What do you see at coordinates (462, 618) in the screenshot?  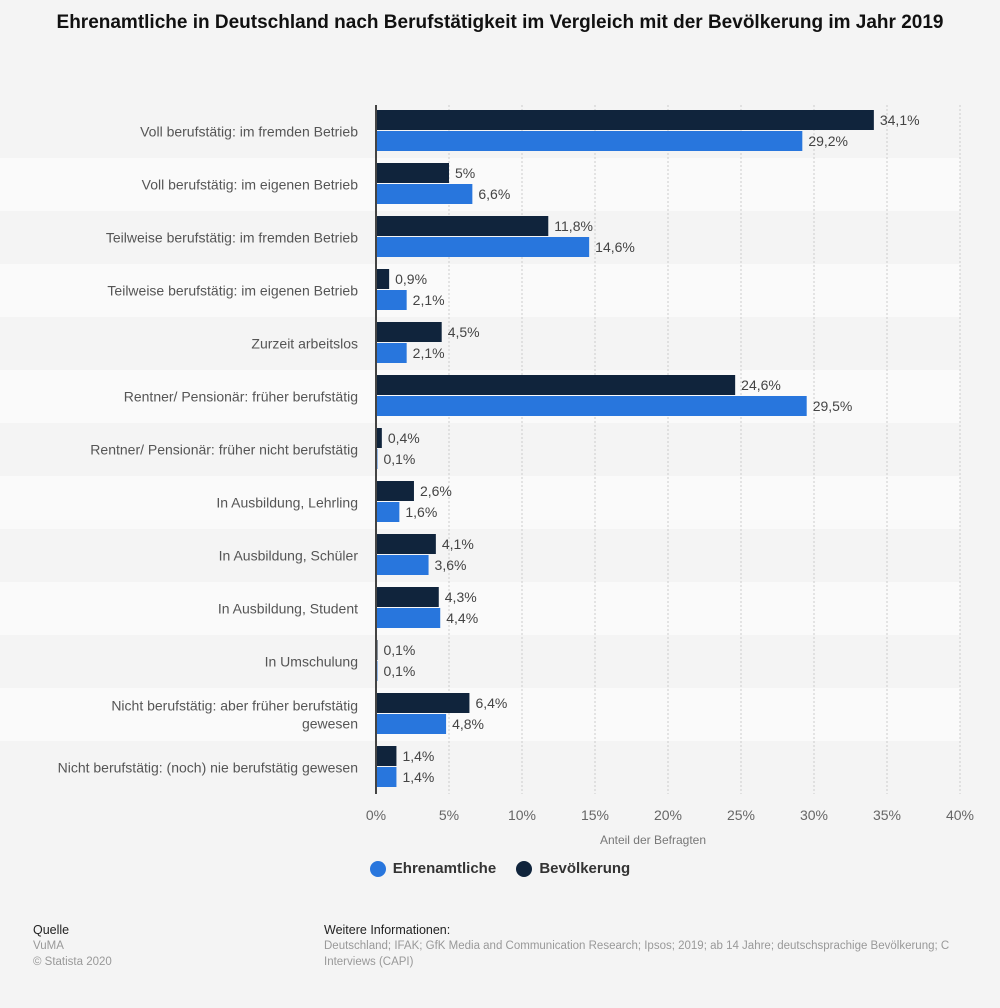 I see `data-label: 4,4%` at bounding box center [462, 618].